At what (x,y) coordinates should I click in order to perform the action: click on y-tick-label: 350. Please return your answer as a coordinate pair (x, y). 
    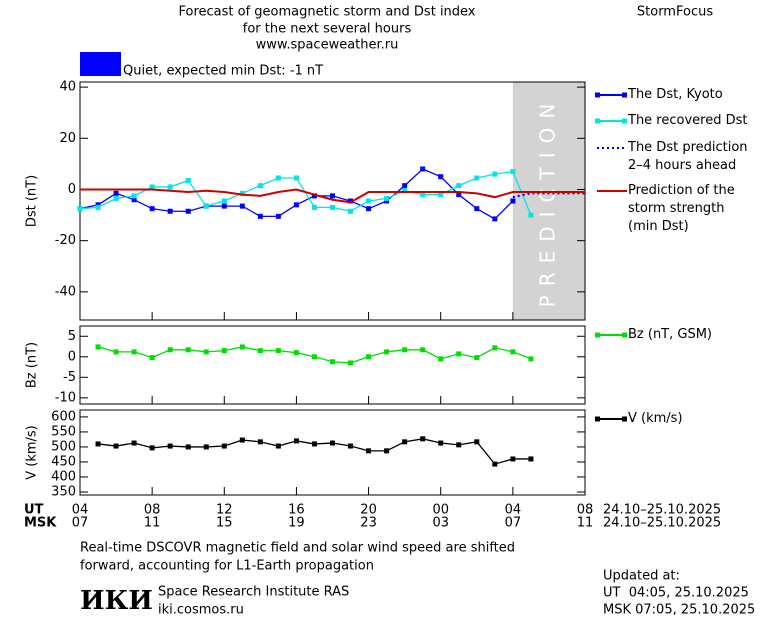
    Looking at the image, I should click on (63, 491).